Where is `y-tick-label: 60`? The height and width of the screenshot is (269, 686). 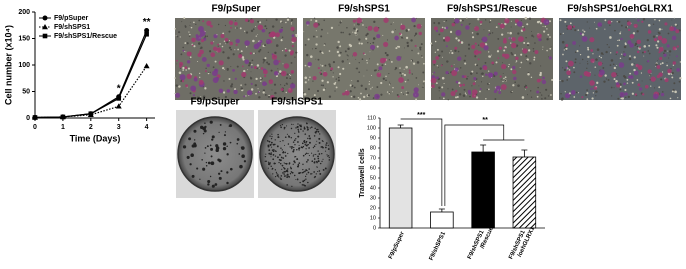 y-tick-label: 60 is located at coordinates (373, 168).